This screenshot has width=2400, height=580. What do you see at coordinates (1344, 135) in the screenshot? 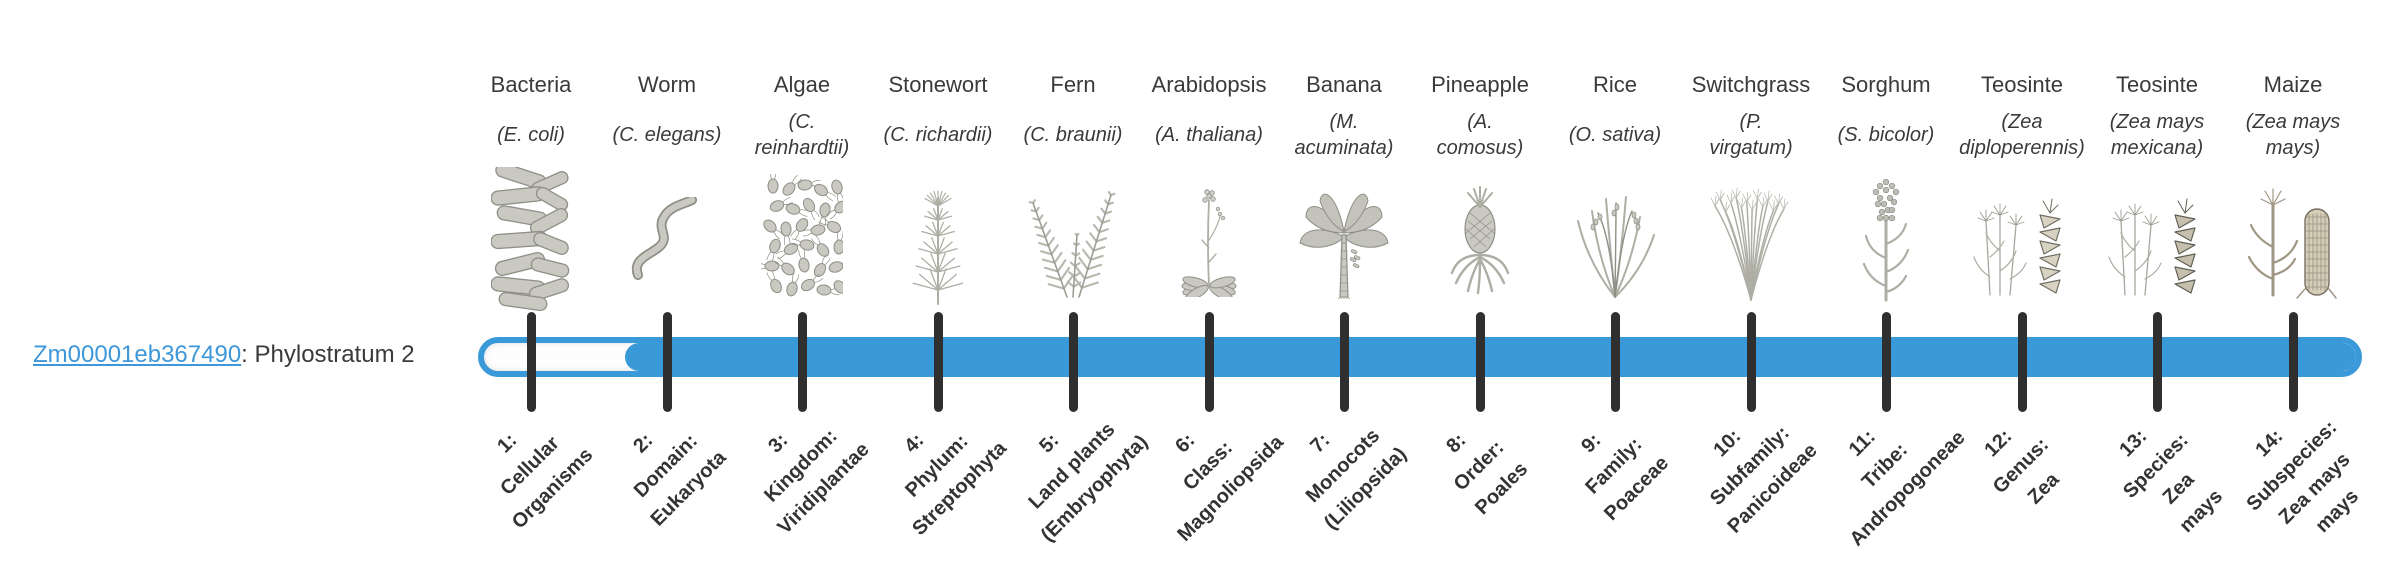
I see `organism-scientific-name: (M. acuminata)` at bounding box center [1344, 135].